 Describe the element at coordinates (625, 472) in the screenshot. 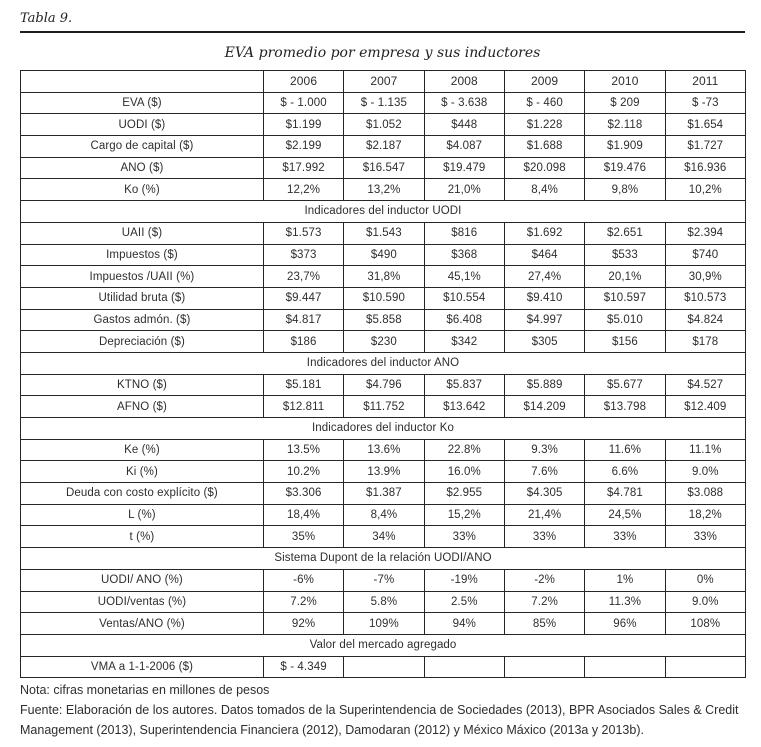

I see `value-cell: 6.6%` at that location.